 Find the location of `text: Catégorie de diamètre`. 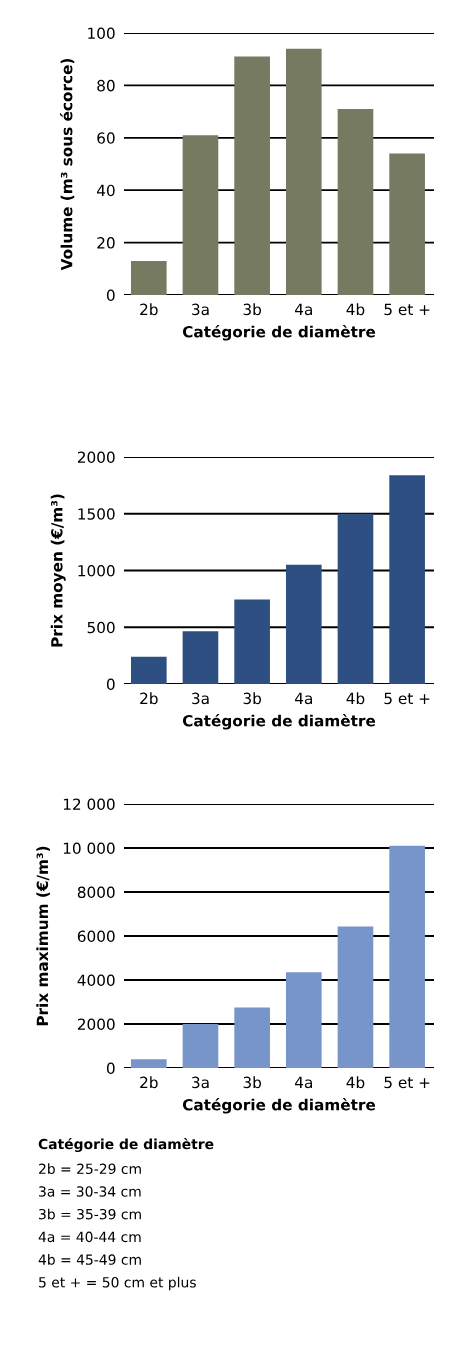

text: Catégorie de diamètre is located at coordinates (126, 1145).